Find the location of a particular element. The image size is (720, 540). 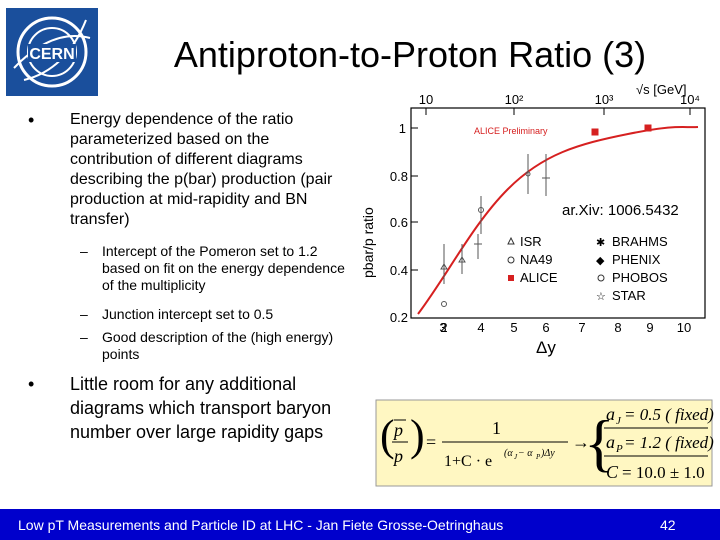

param-c-value: = 10.0 ± 1.0 is located at coordinates (663, 472).